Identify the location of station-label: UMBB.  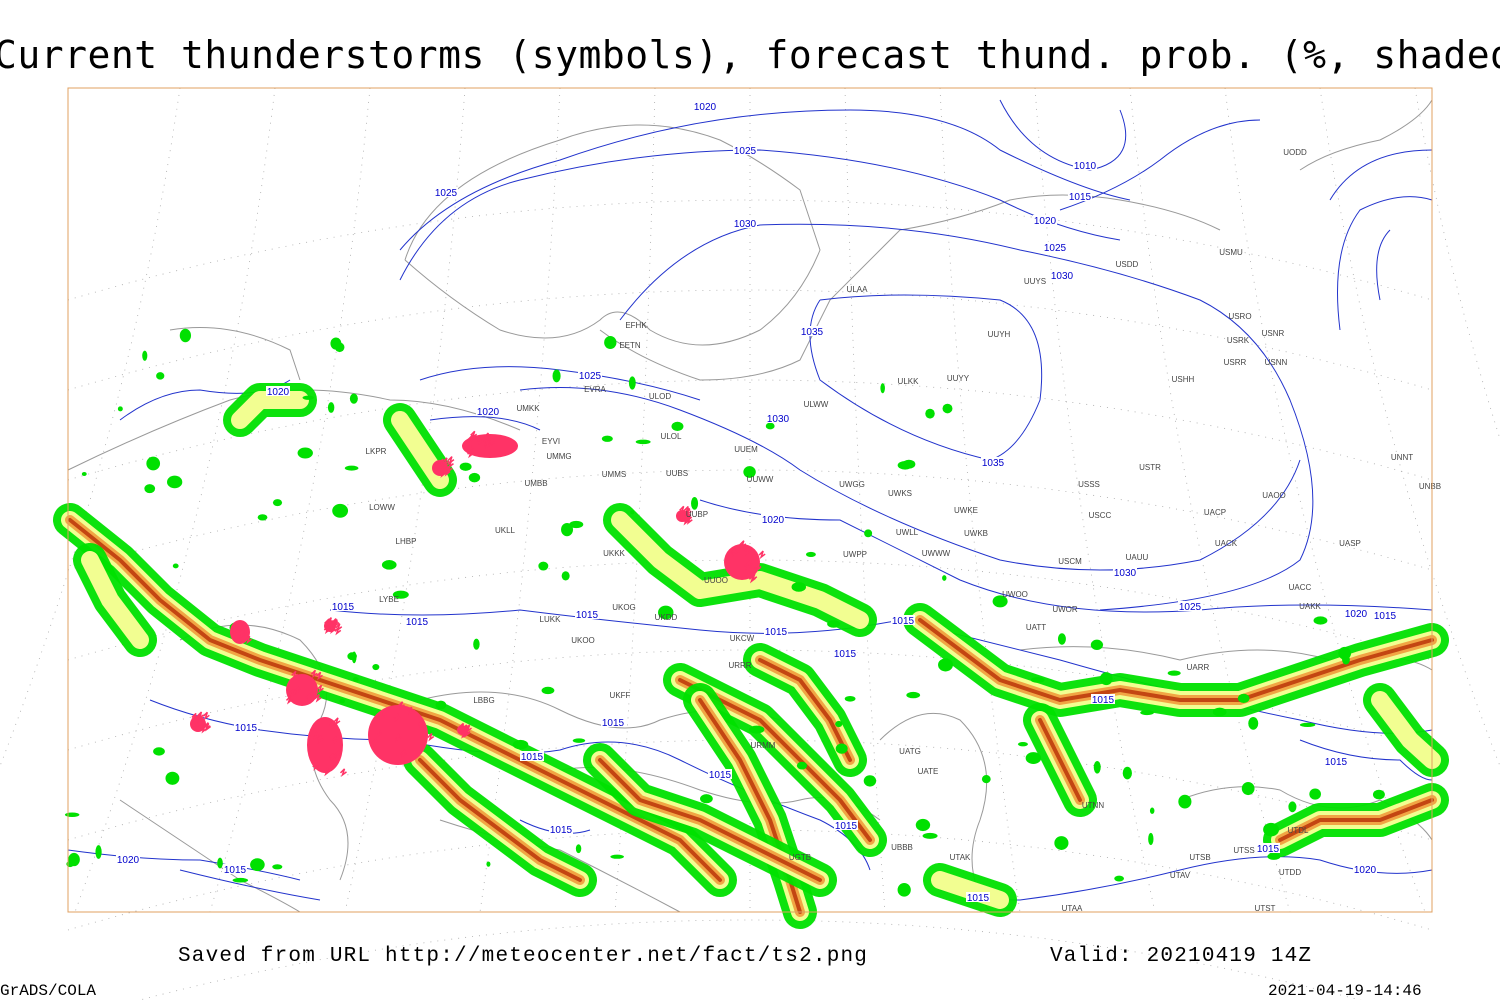
(535, 483).